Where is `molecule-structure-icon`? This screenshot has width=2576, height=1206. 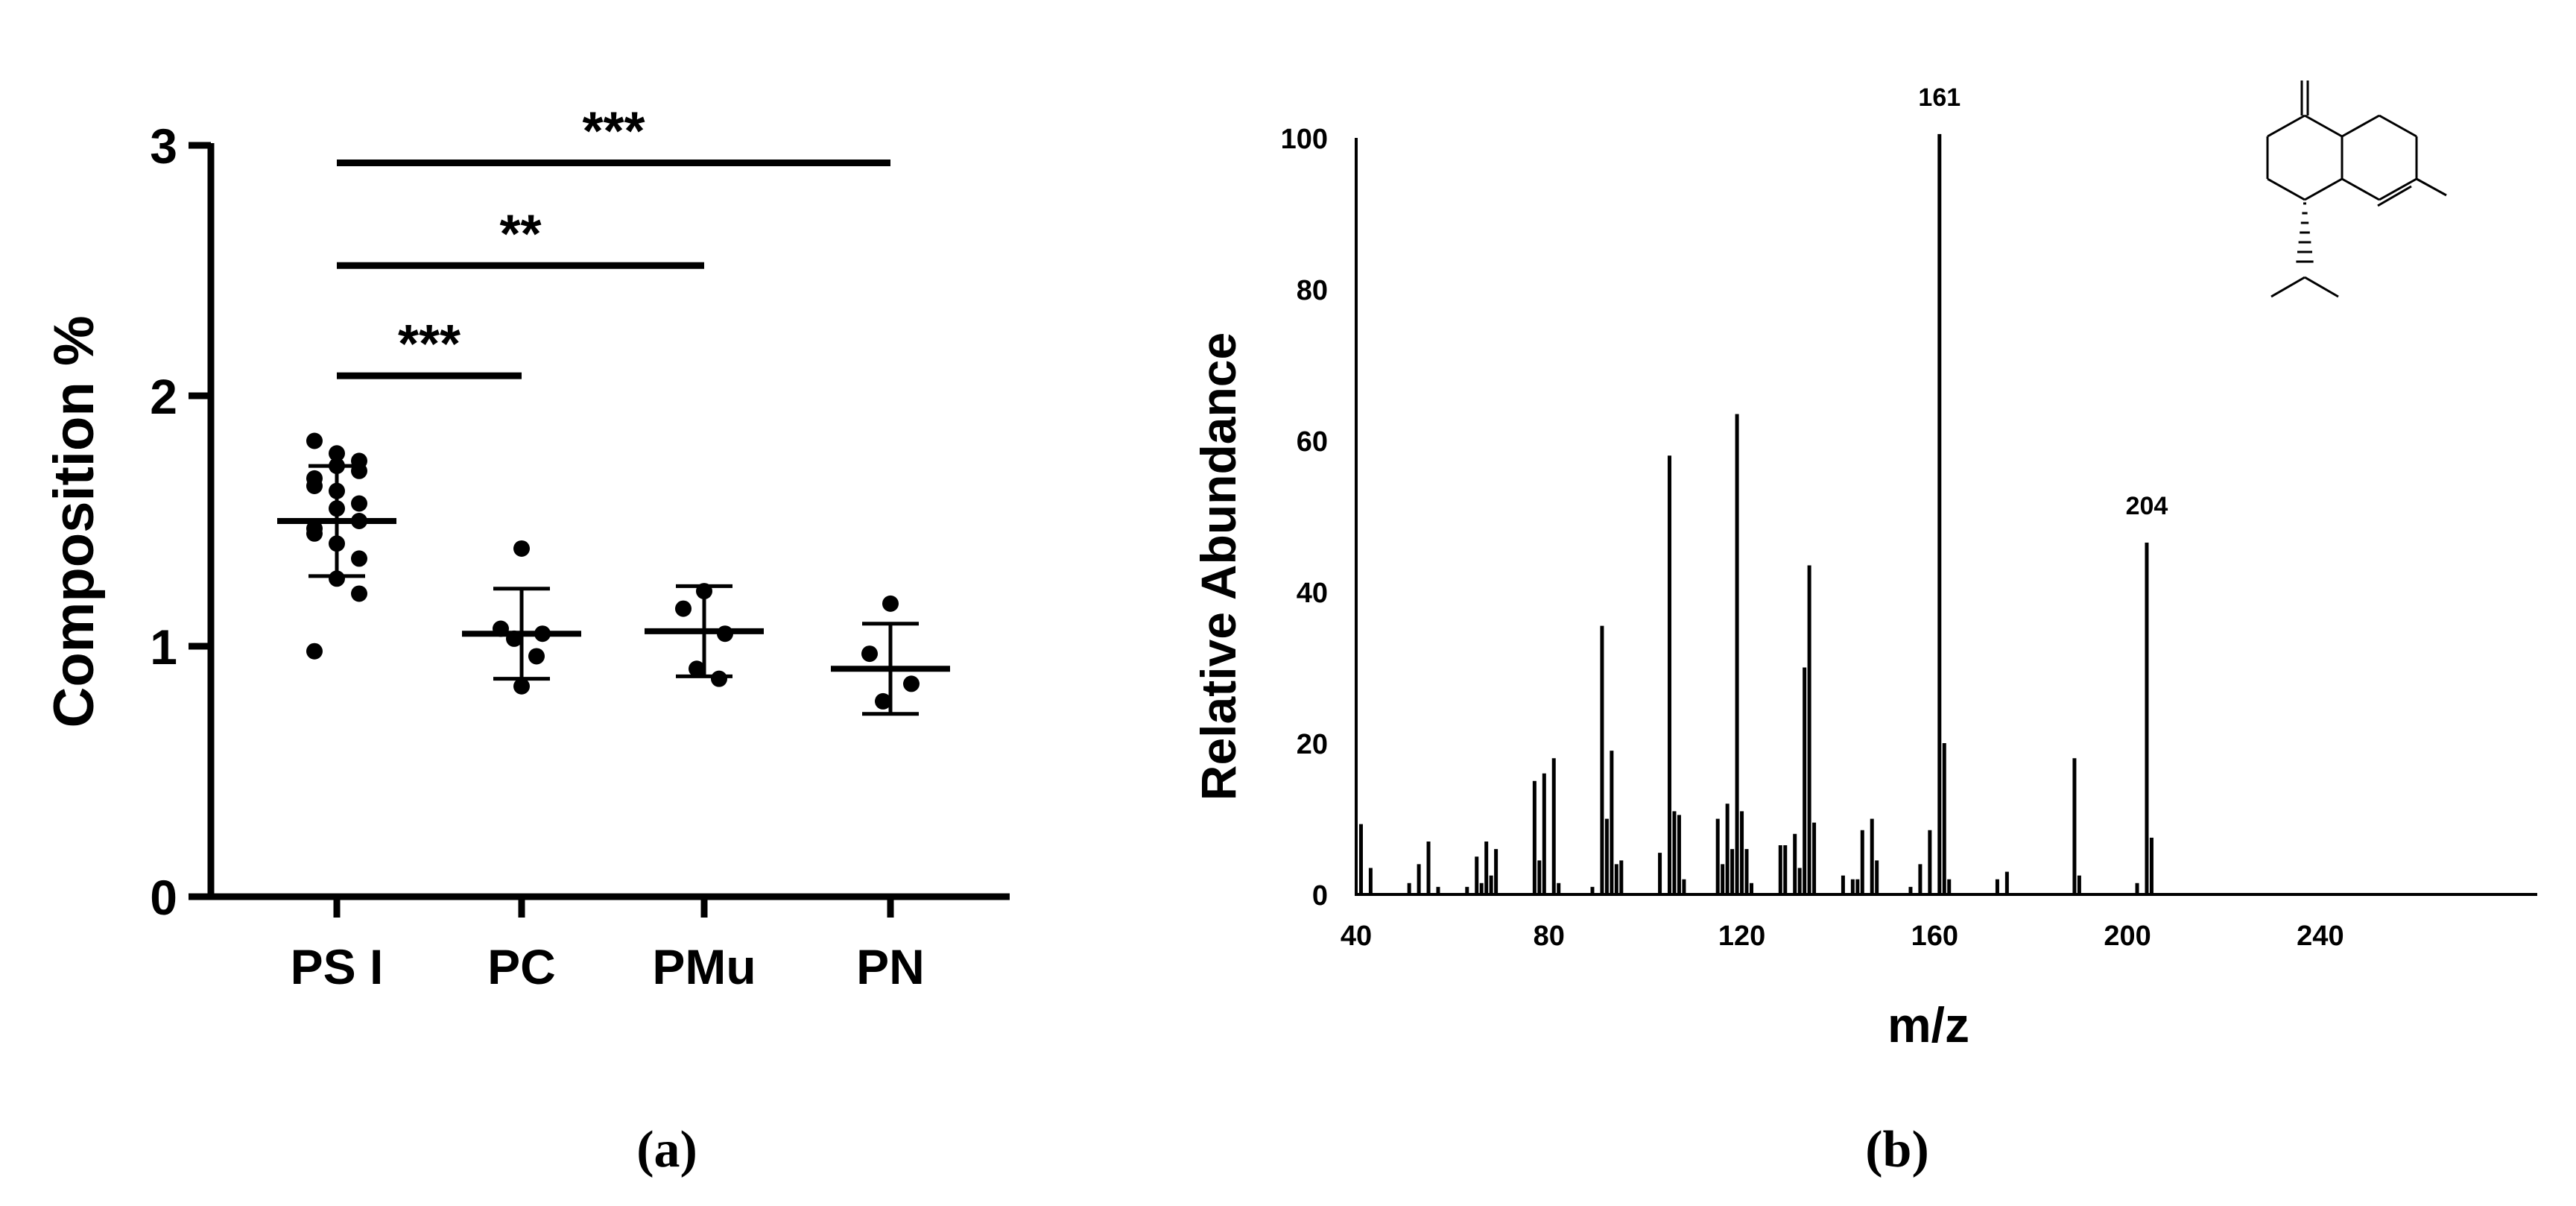
molecule-structure-icon is located at coordinates (2356, 189).